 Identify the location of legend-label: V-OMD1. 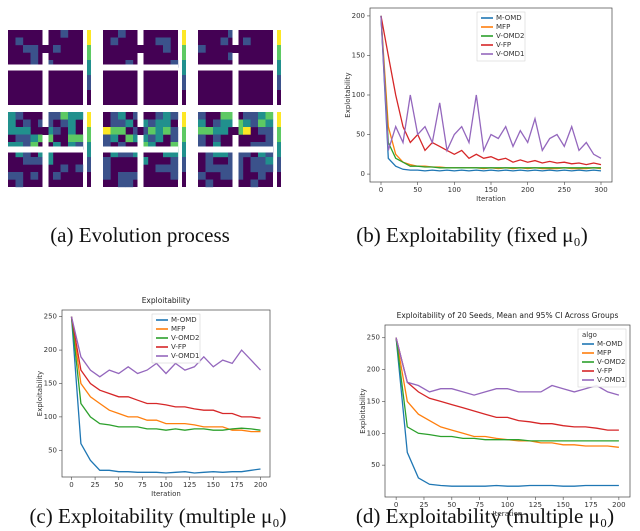
(510, 54).